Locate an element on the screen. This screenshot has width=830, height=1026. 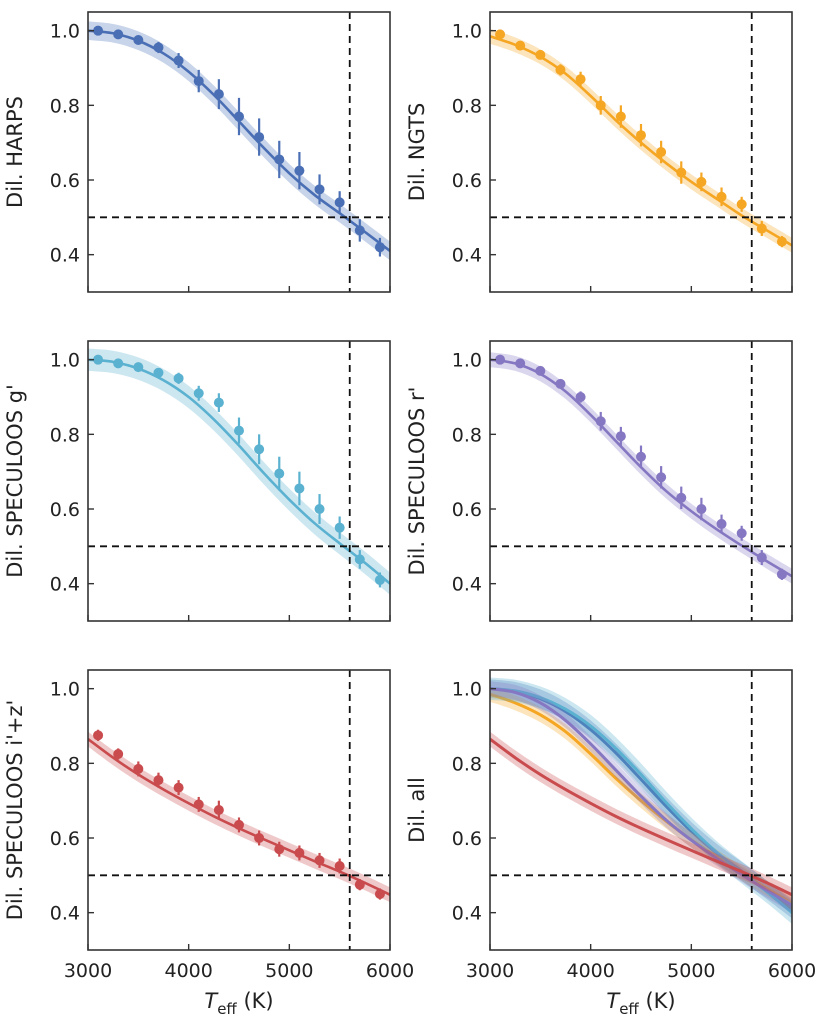
y-axis-label: Dil. SPECULOOS r' is located at coordinates (417, 481).